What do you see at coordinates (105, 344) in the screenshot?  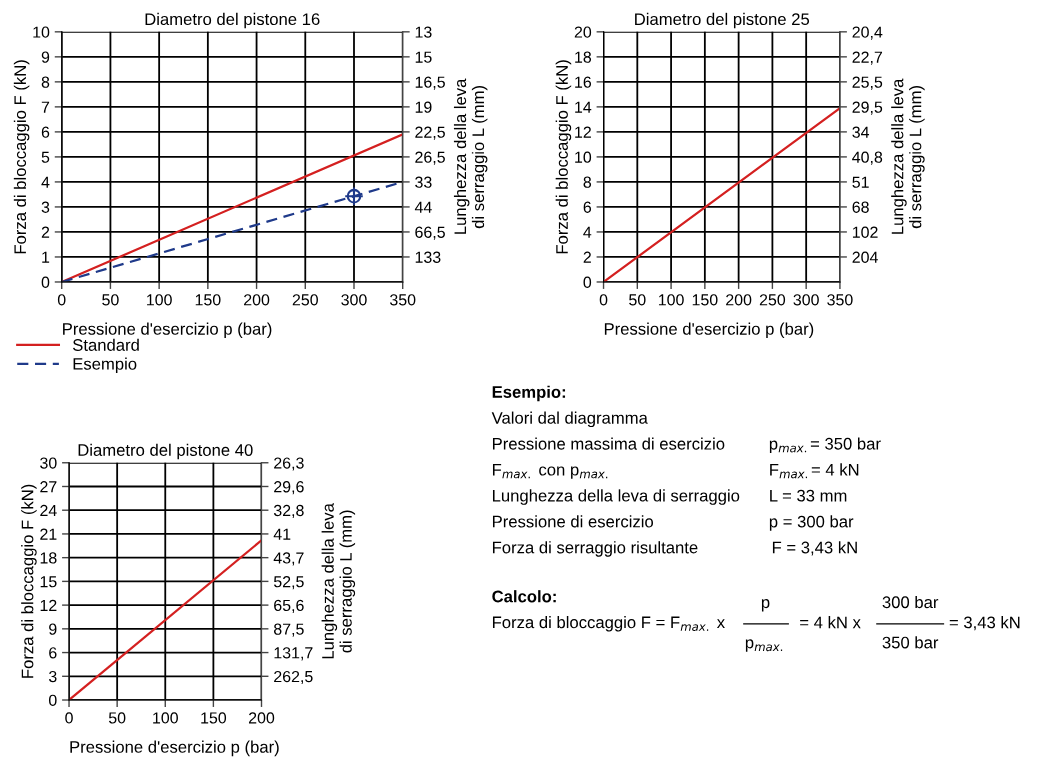 I see `legend-label: Standard` at bounding box center [105, 344].